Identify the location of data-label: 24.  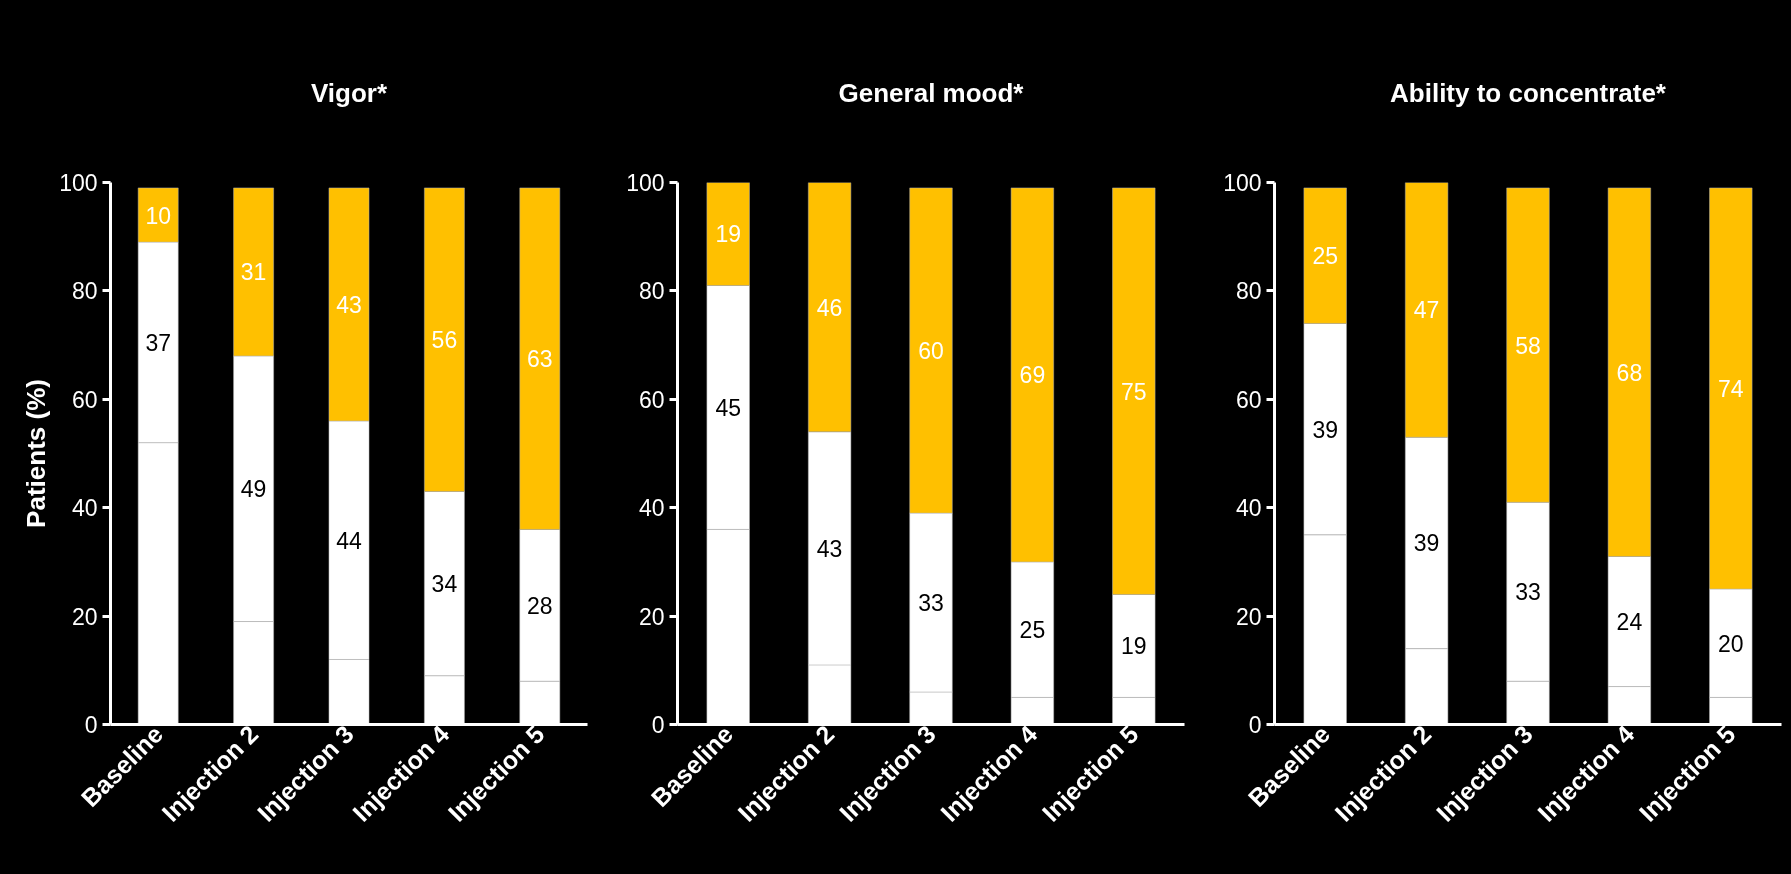
(1629, 622).